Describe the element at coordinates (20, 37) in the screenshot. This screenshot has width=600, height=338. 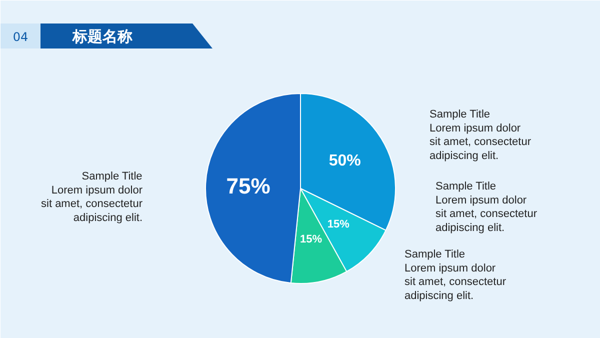
I see `text: 04` at that location.